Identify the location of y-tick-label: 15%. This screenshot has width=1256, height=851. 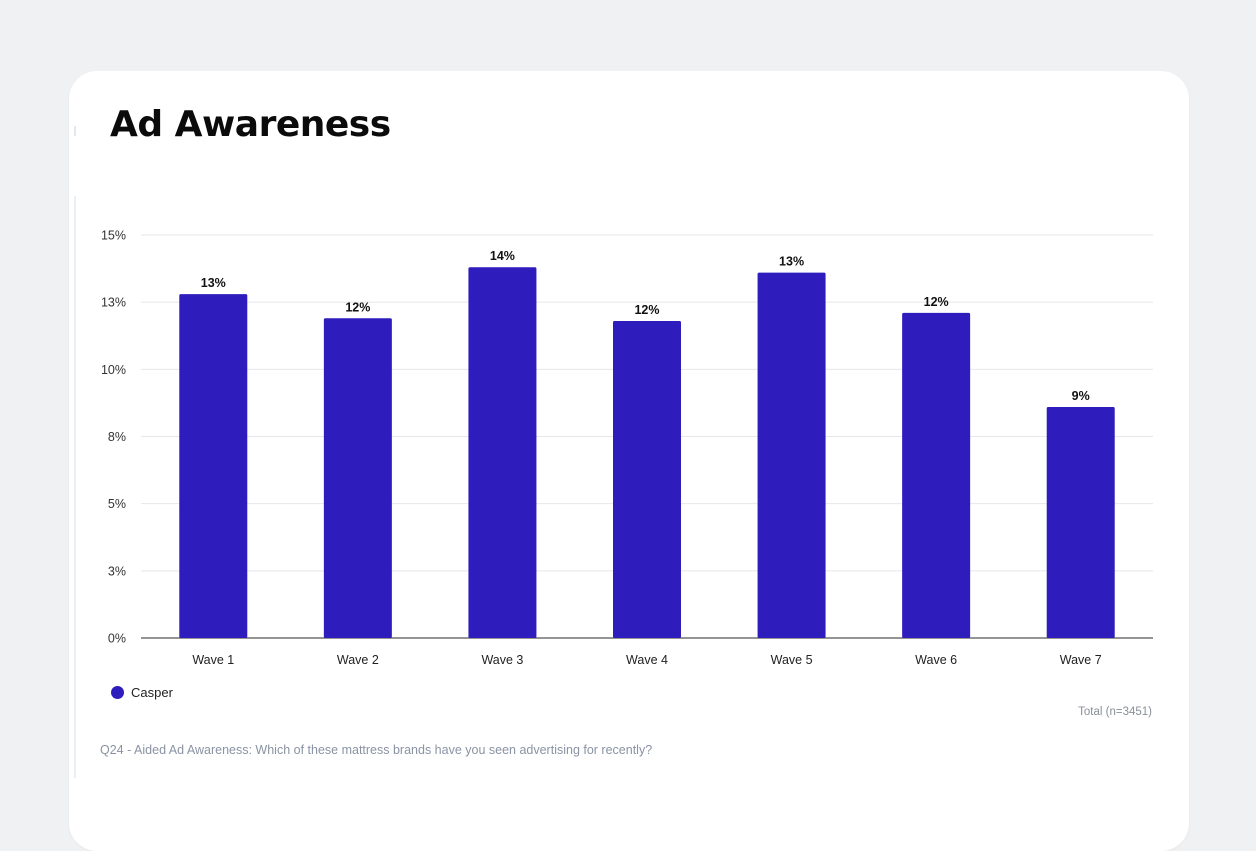
(113, 236).